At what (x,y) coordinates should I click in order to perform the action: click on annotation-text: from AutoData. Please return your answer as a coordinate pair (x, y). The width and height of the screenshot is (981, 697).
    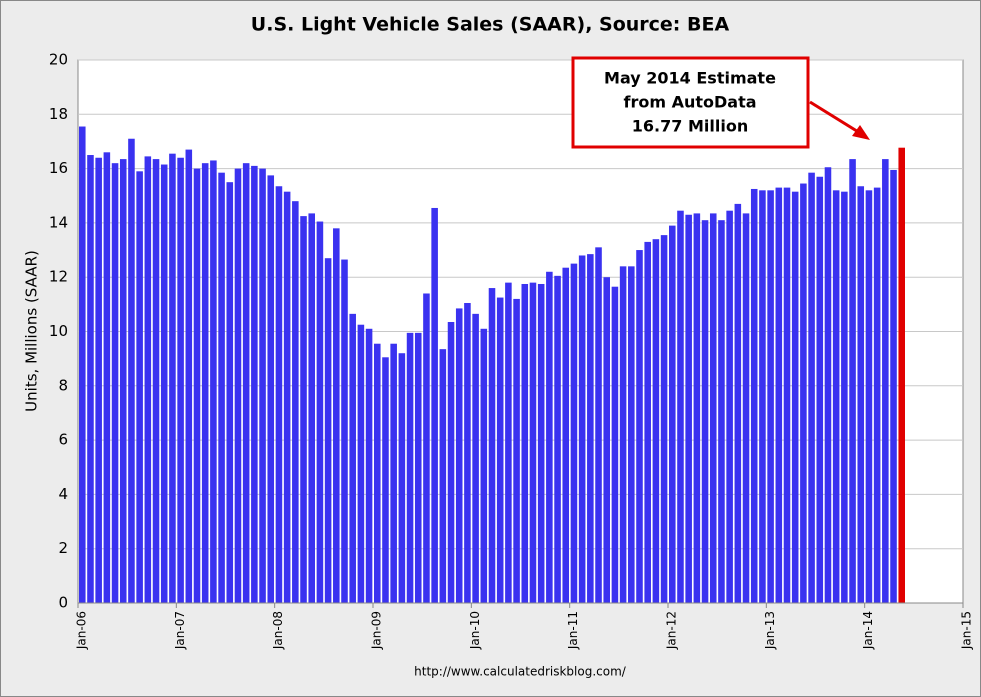
    Looking at the image, I should click on (689, 102).